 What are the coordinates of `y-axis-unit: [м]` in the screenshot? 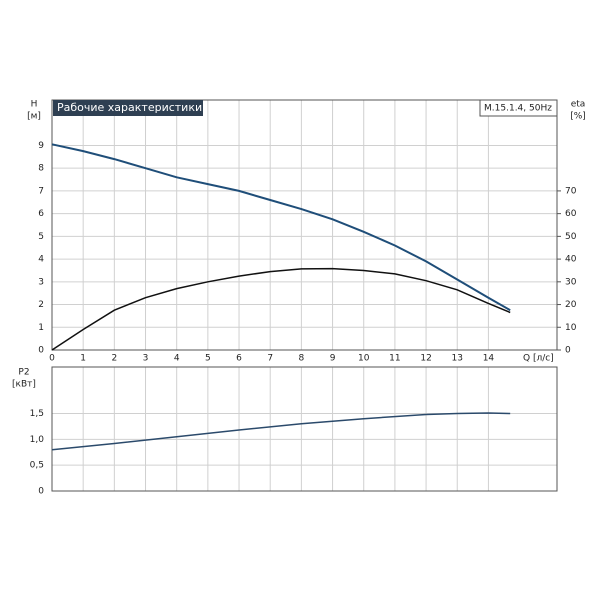 It's located at (34, 117).